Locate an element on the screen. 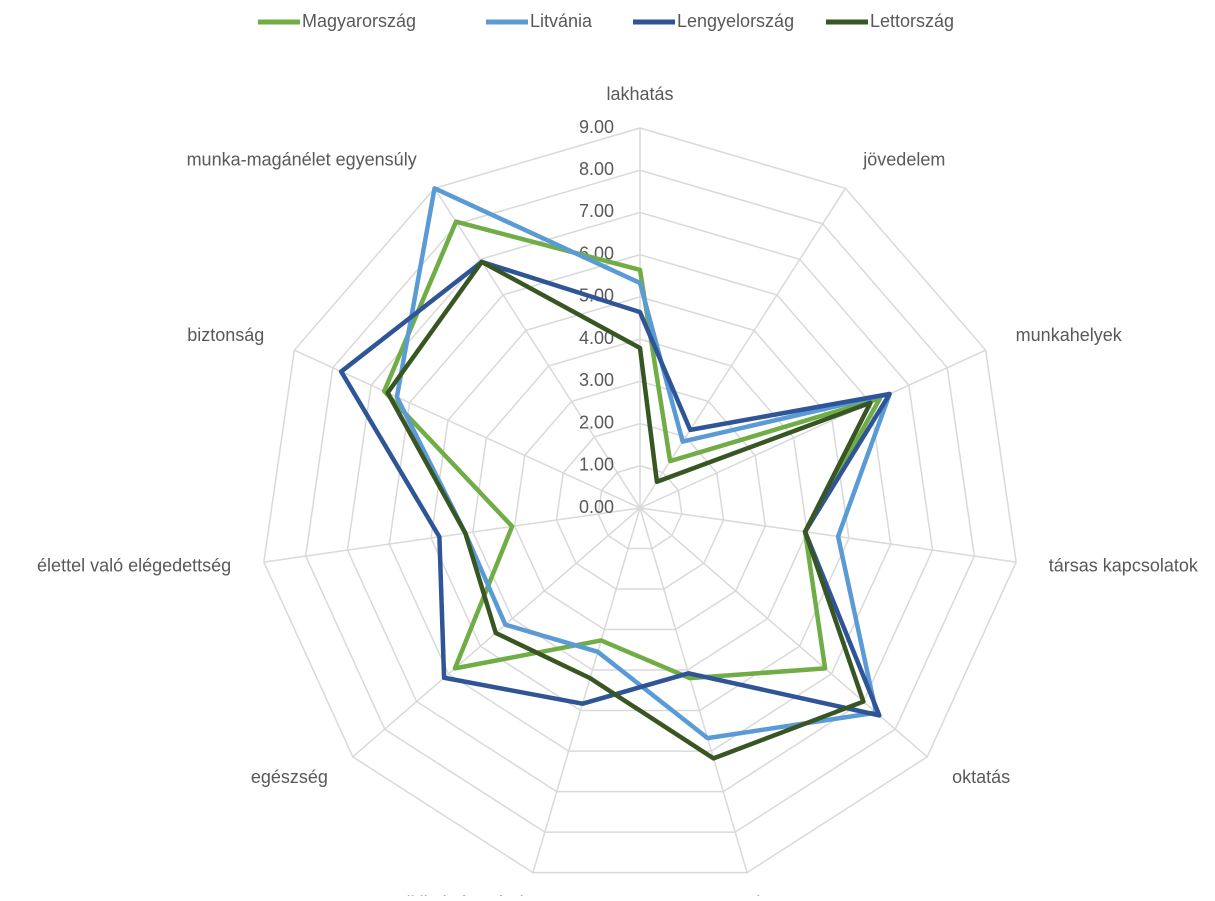  legend-label: Lengyelország is located at coordinates (735, 21).